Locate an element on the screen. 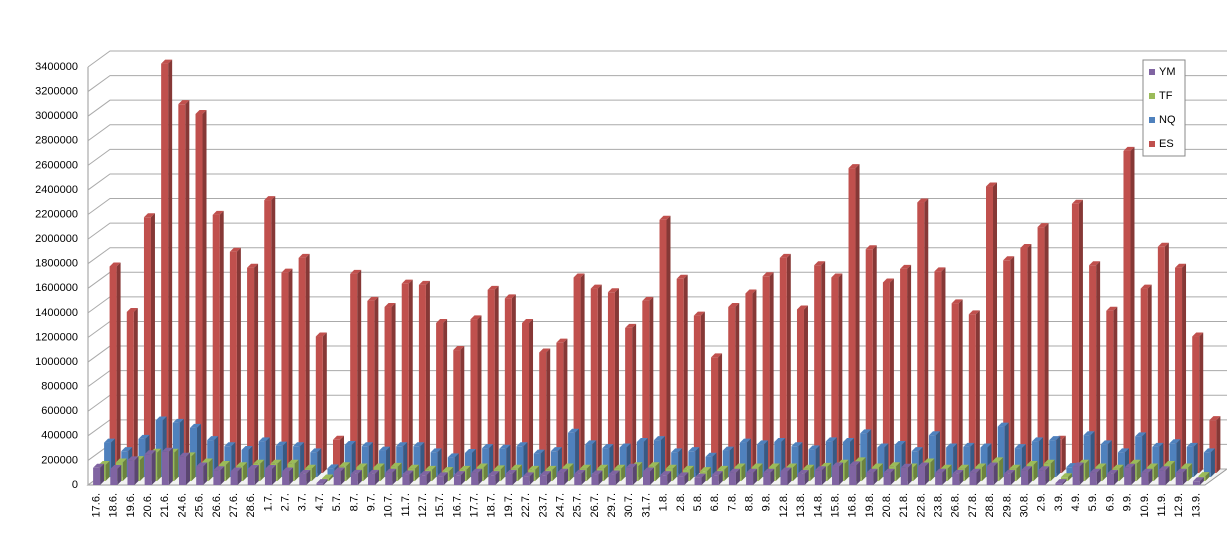 The height and width of the screenshot is (549, 1227). x-tick-label: 2.8. is located at coordinates (681, 502).